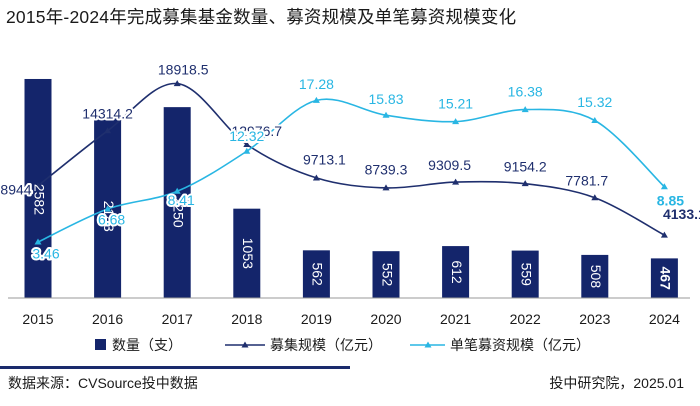 This screenshot has height=406, width=700. Describe the element at coordinates (386, 170) in the screenshot. I see `fund-size-label-2020: 8739.3` at that location.